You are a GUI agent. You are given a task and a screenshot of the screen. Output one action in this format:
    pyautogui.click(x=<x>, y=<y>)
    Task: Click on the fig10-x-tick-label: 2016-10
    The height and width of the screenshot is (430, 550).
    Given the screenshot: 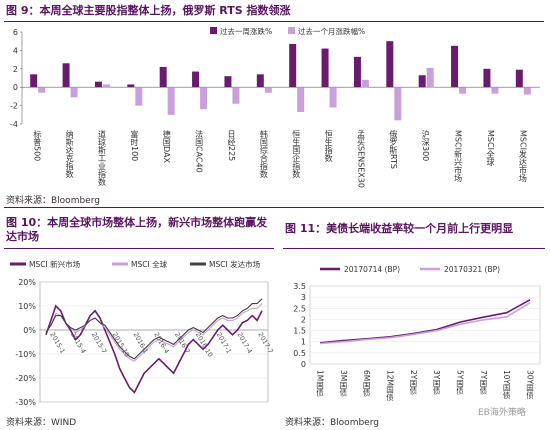 What is the action you would take?
    pyautogui.click(x=204, y=345)
    